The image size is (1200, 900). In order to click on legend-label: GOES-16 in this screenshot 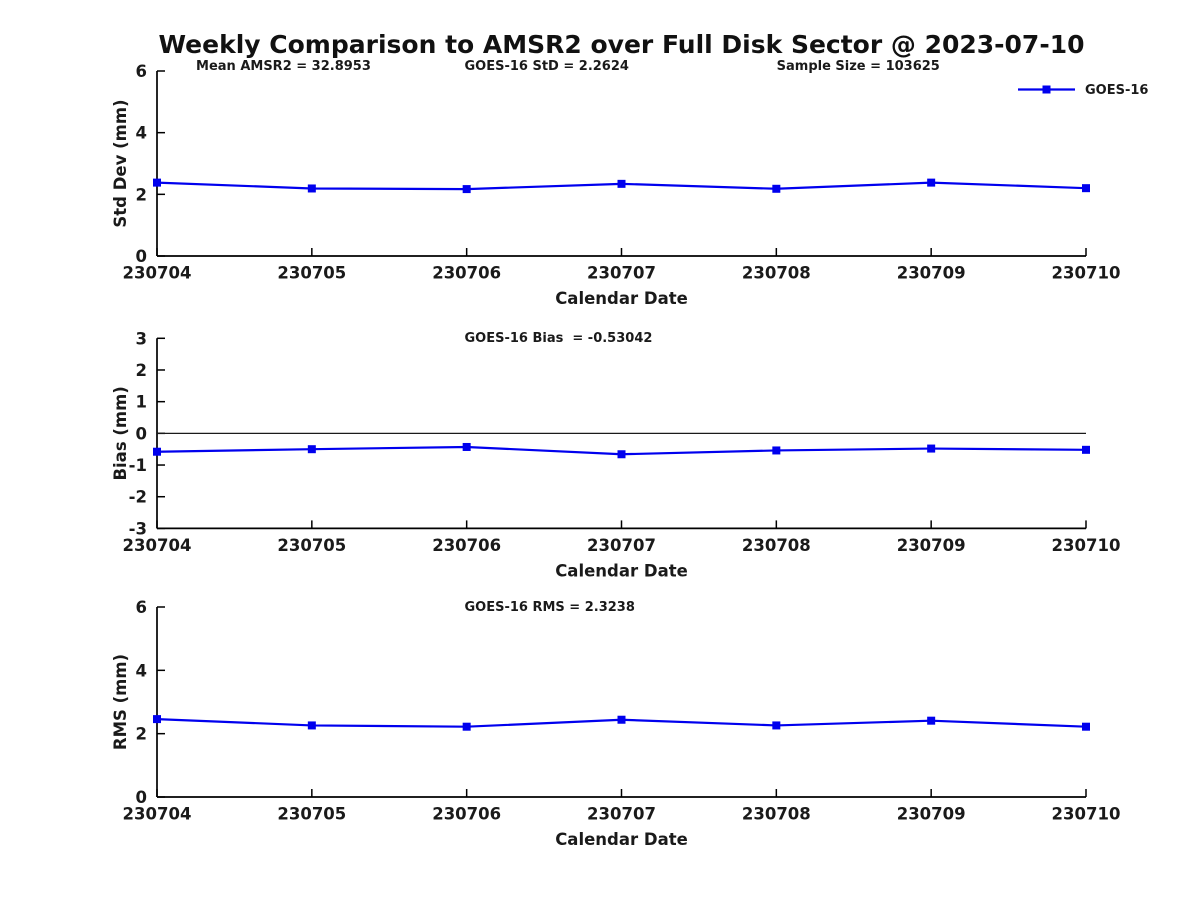, I will do `click(1116, 90)`.